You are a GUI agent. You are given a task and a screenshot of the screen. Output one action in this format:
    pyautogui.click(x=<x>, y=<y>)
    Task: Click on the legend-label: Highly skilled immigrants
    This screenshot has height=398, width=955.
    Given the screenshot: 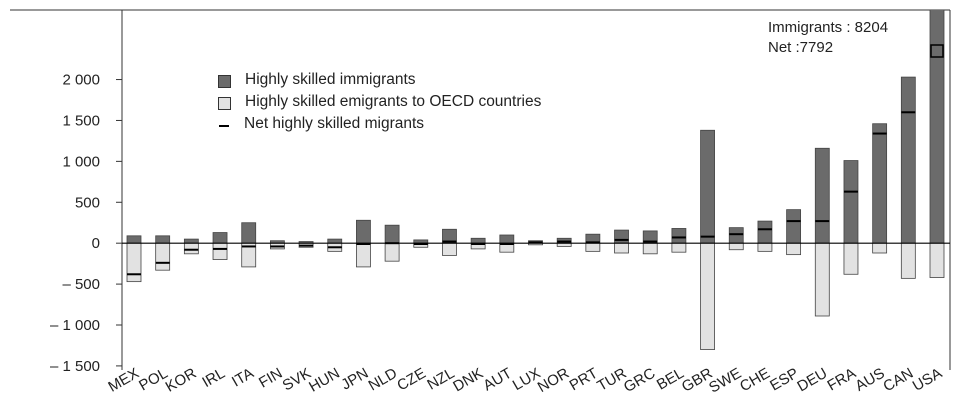 What is the action you would take?
    pyautogui.click(x=330, y=79)
    